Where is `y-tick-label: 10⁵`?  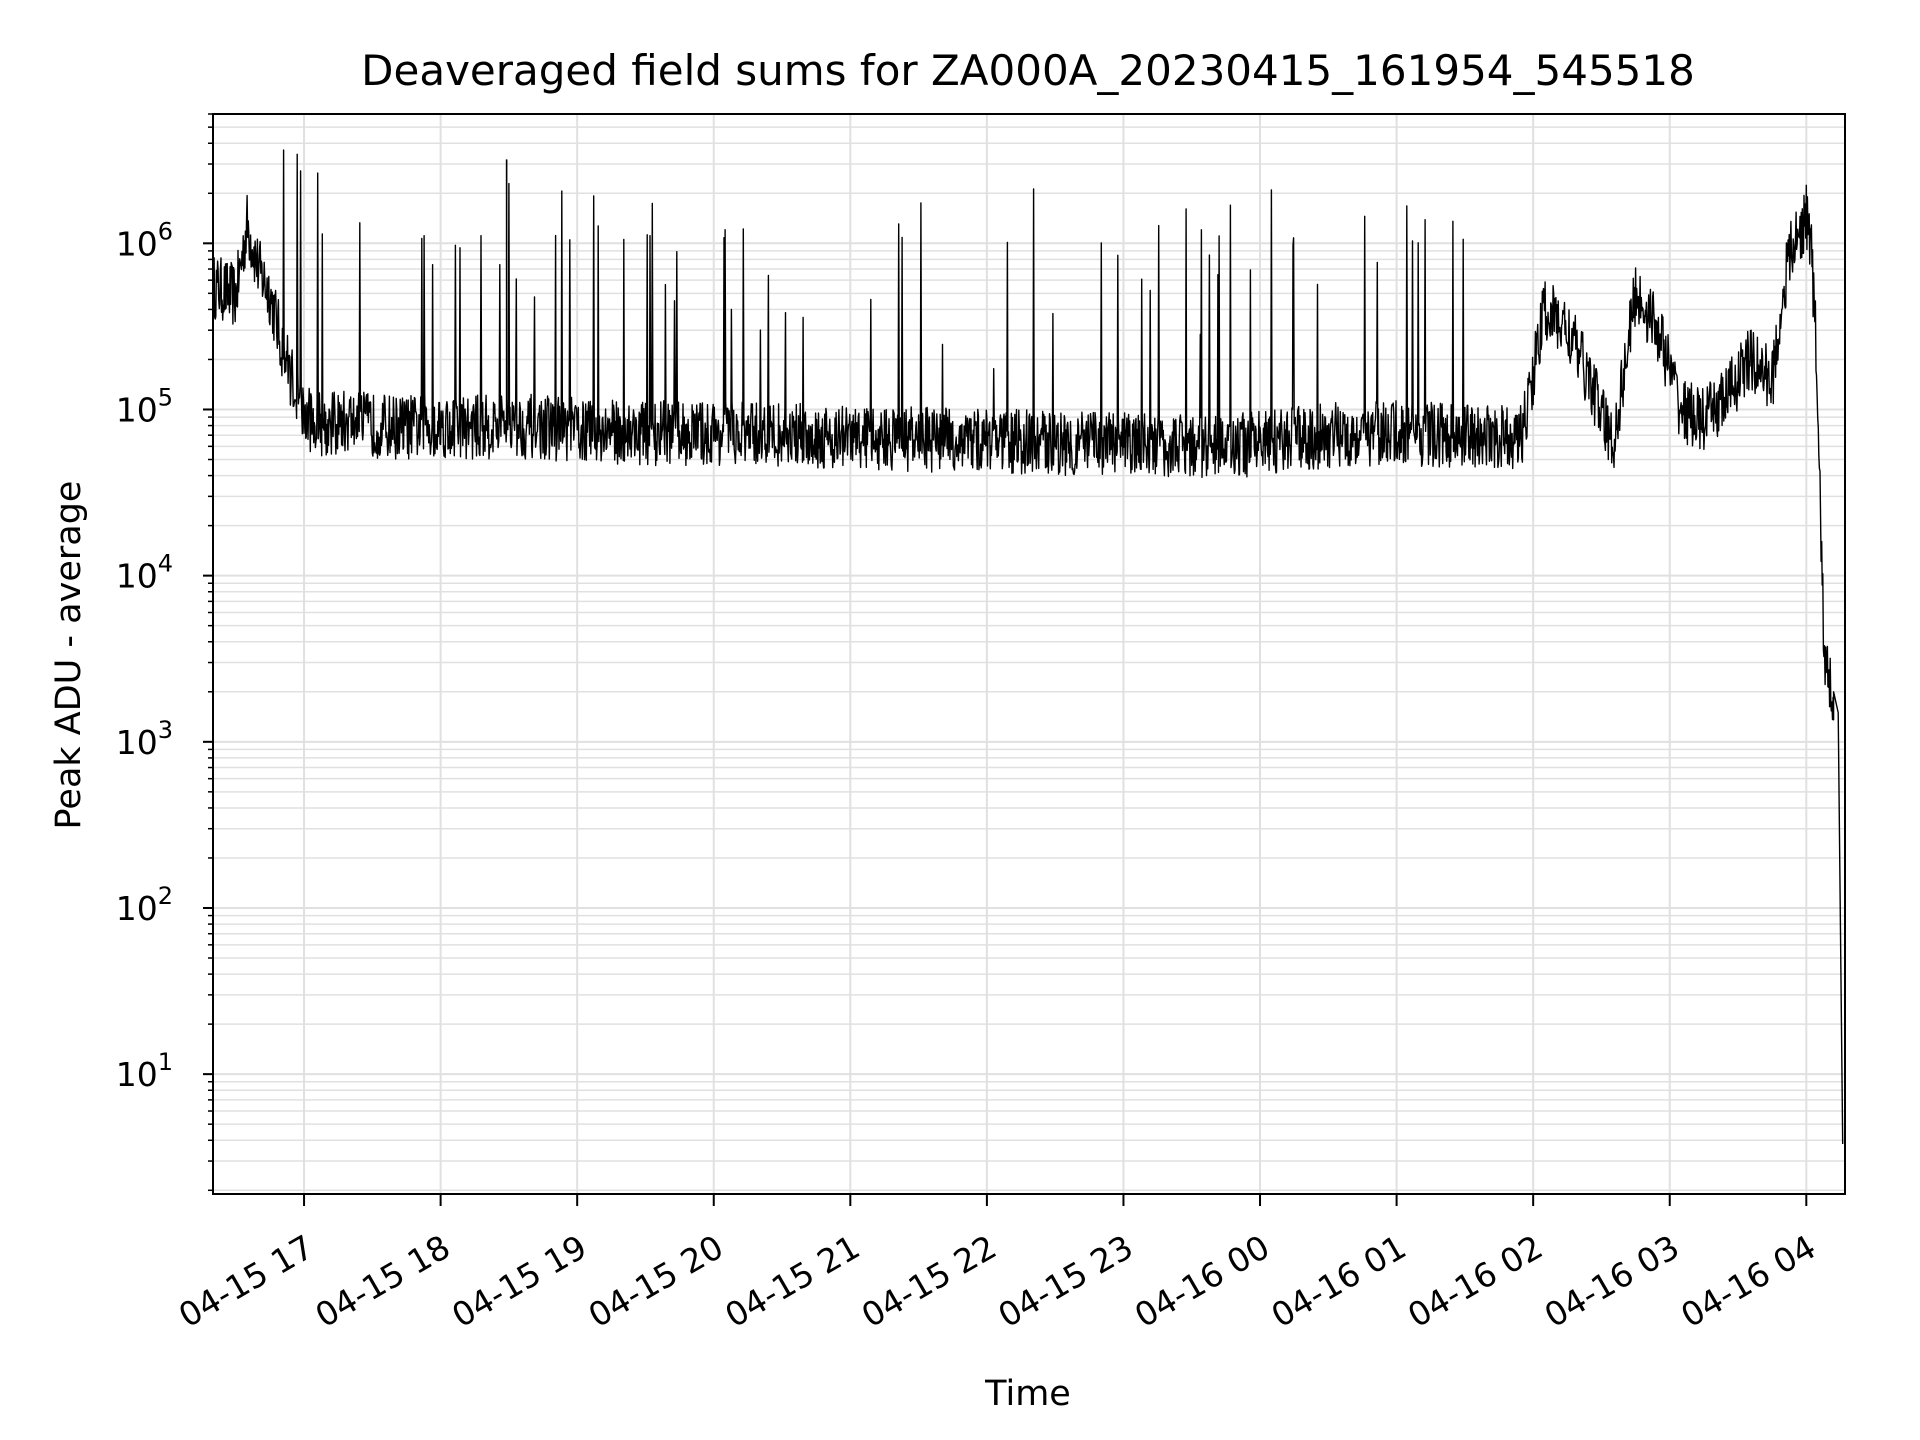 y-tick-label: 10⁵ is located at coordinates (144, 406).